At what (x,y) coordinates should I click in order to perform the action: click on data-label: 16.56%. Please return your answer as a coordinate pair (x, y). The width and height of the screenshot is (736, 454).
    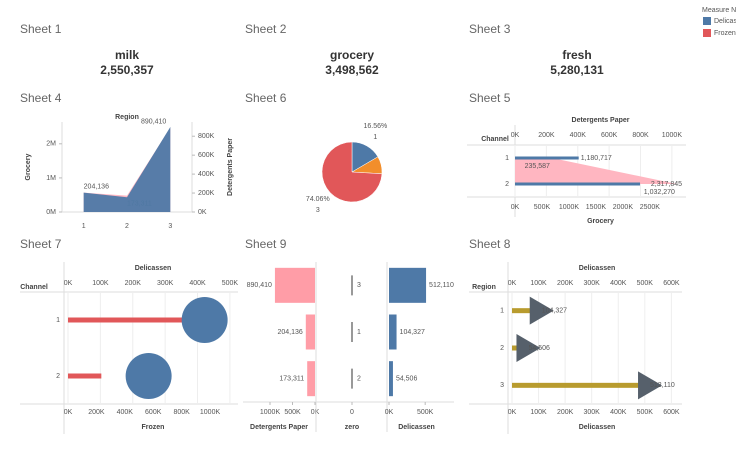
    Looking at the image, I should click on (375, 126).